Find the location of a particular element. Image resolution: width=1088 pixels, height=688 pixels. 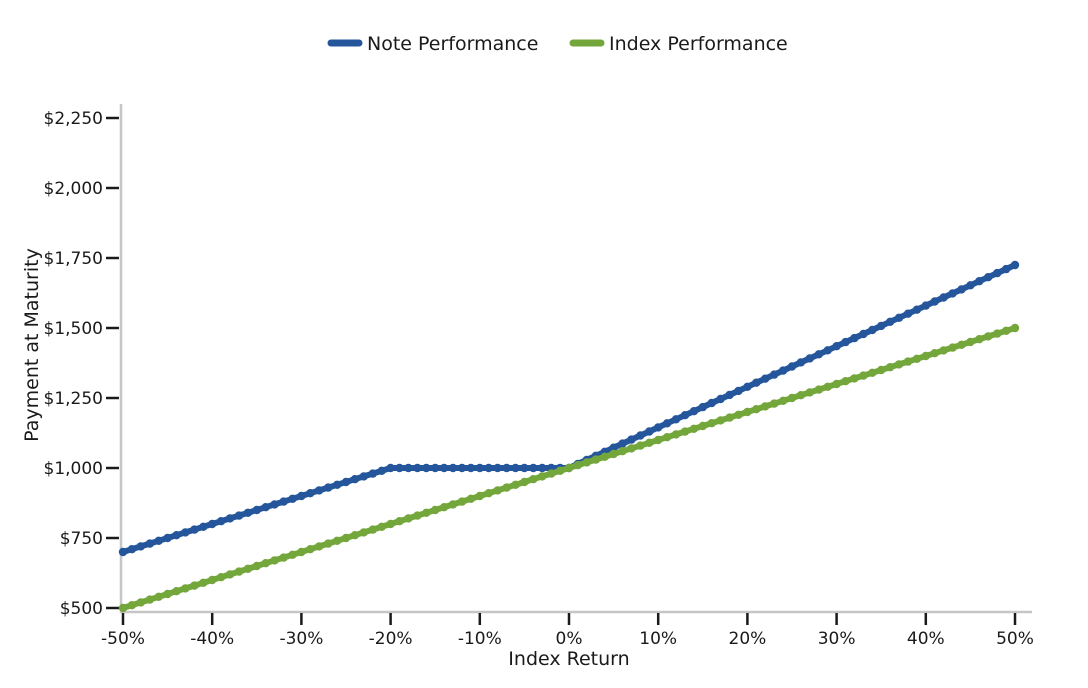

y-tick-label: $1,000 is located at coordinates (73, 469).